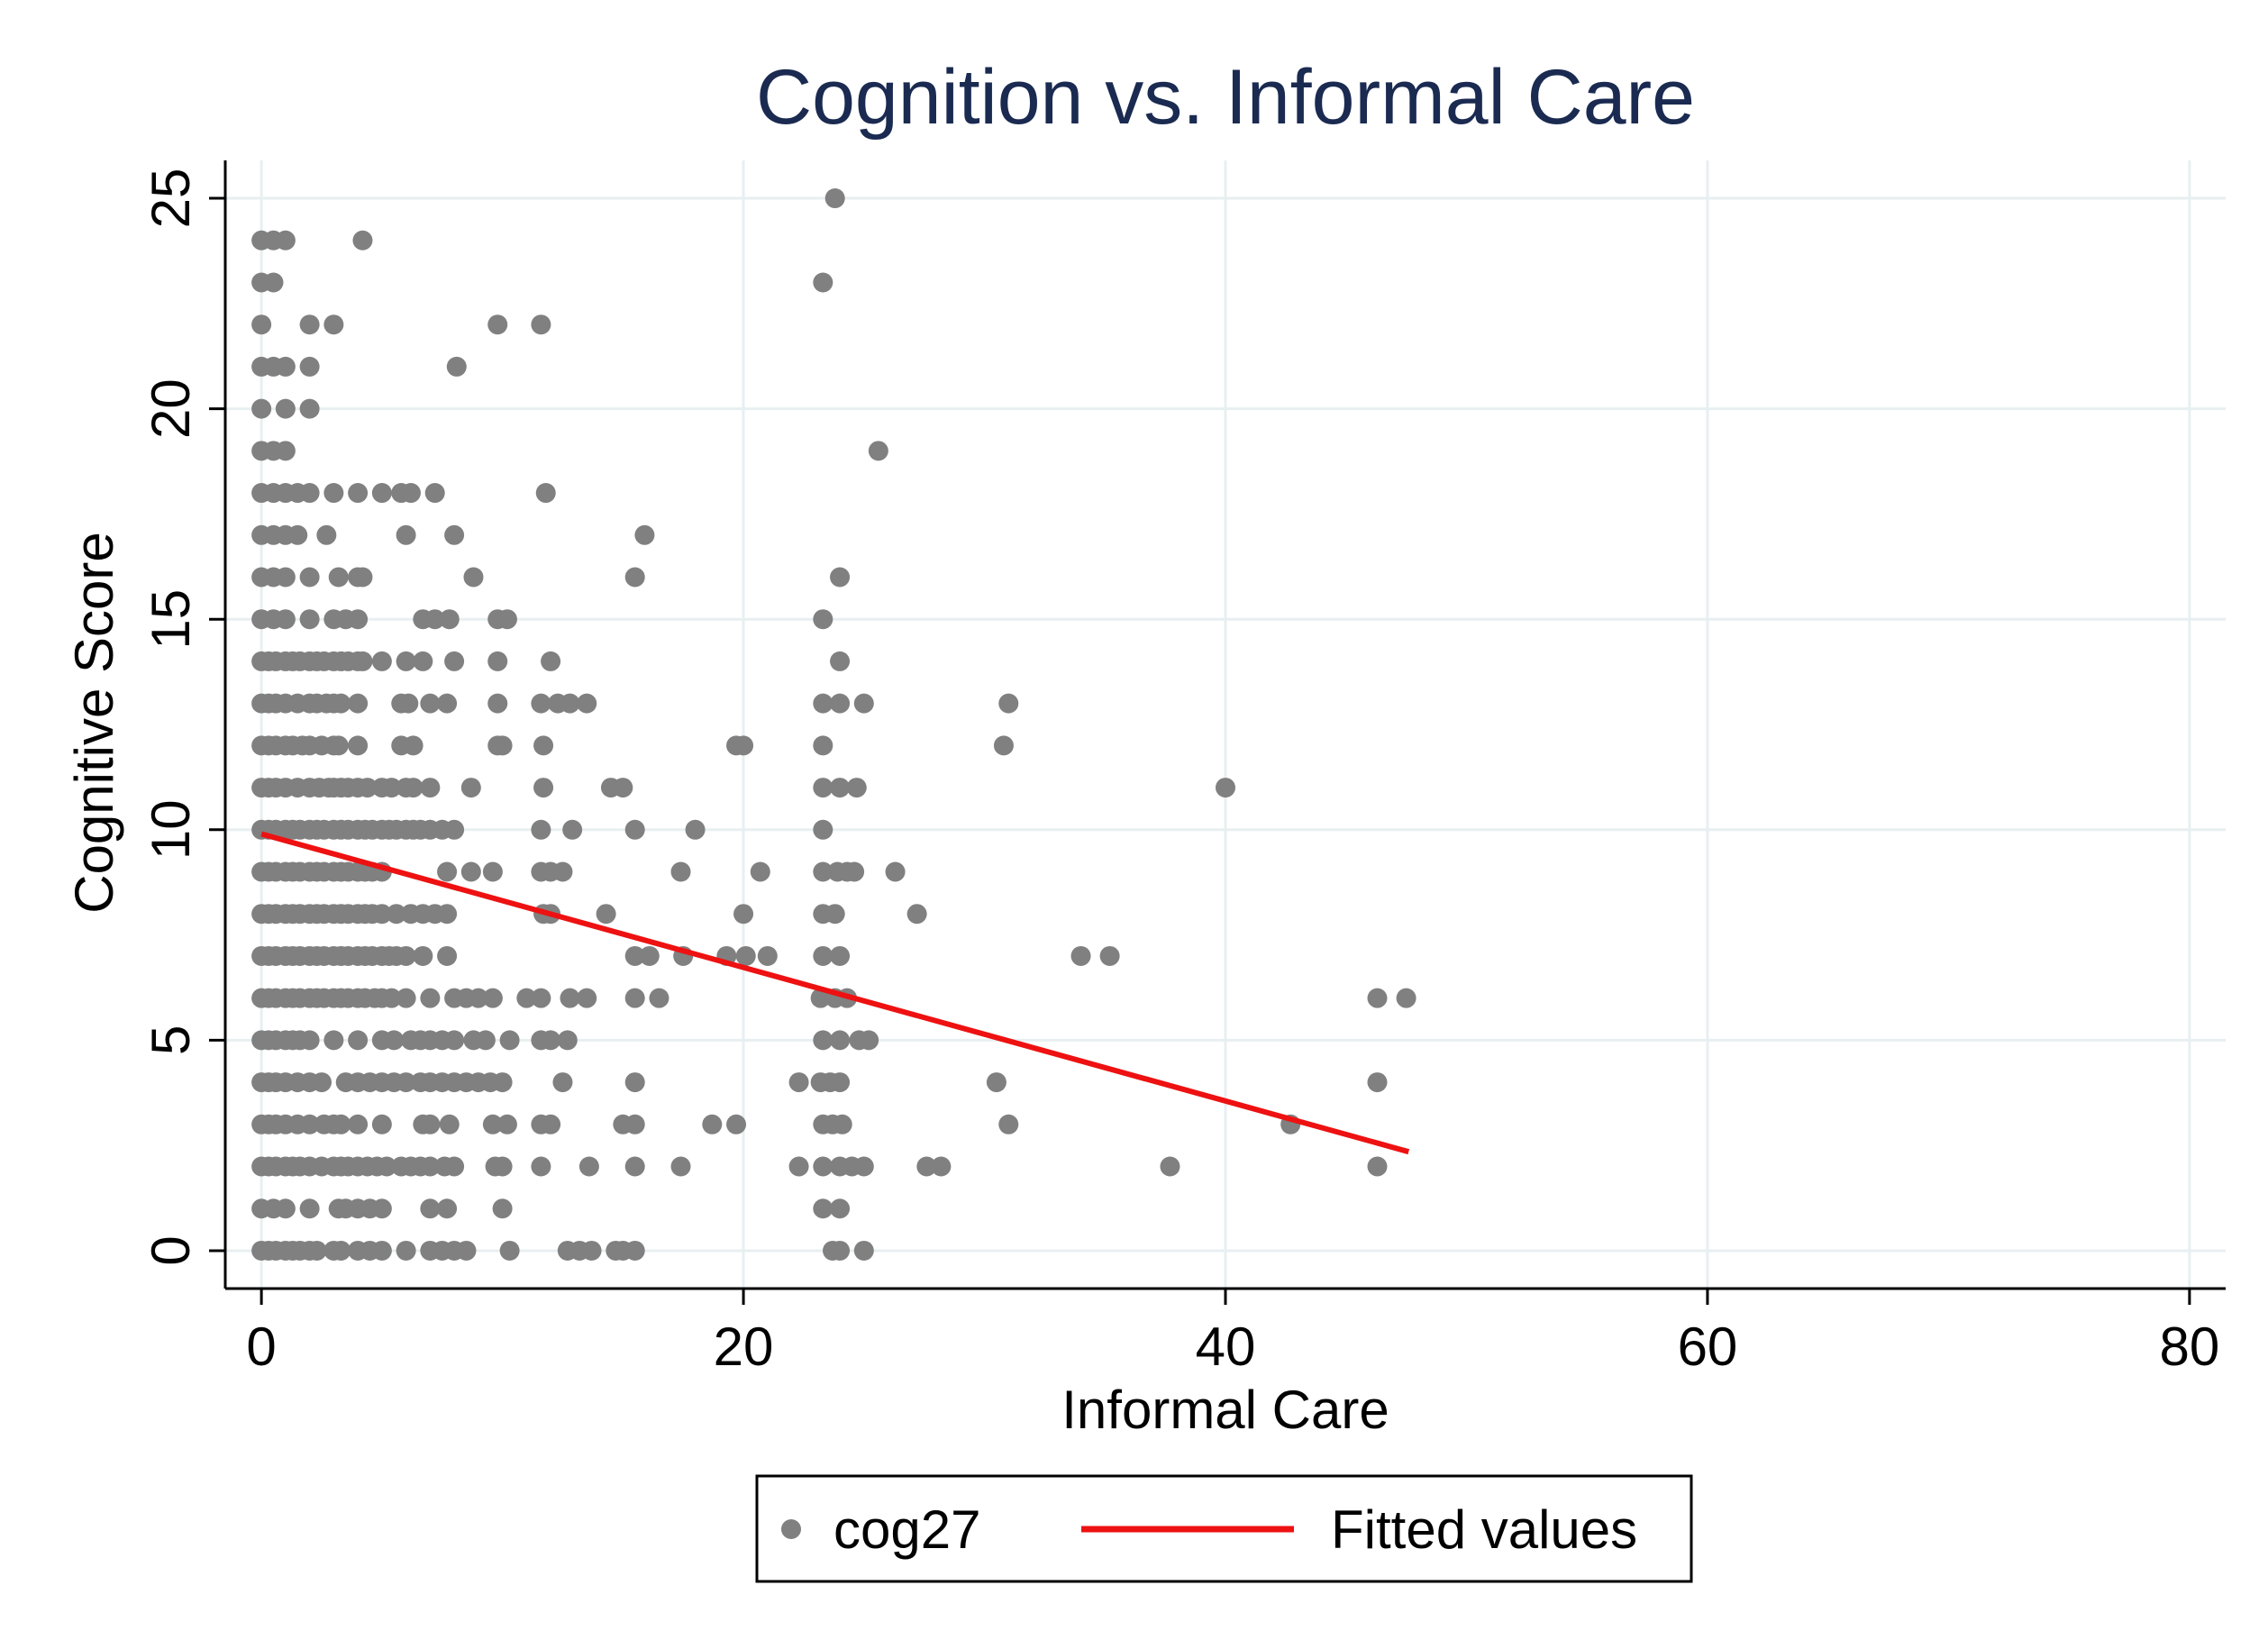 The width and height of the screenshot is (2268, 1649). What do you see at coordinates (1708, 1346) in the screenshot?
I see `x-tick-label: 60` at bounding box center [1708, 1346].